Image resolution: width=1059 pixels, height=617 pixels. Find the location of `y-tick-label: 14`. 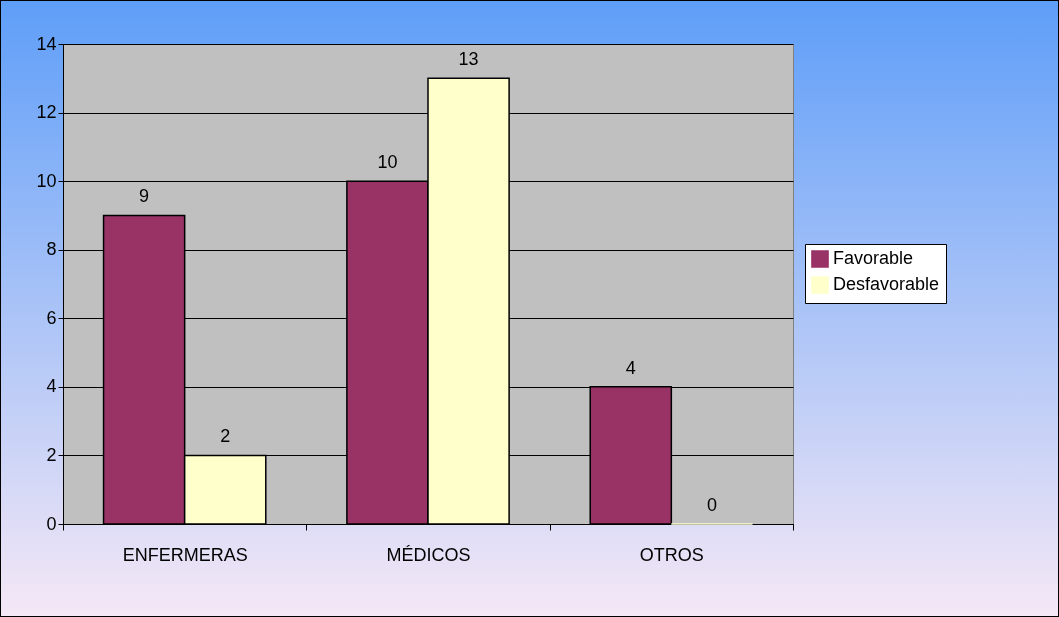

y-tick-label: 14 is located at coordinates (46, 43).